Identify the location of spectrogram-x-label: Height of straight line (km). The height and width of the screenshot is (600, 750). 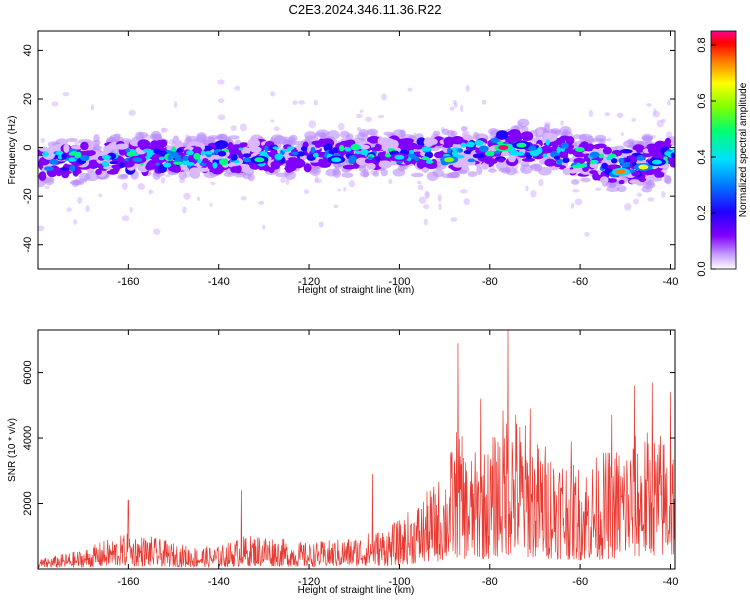
(356, 290).